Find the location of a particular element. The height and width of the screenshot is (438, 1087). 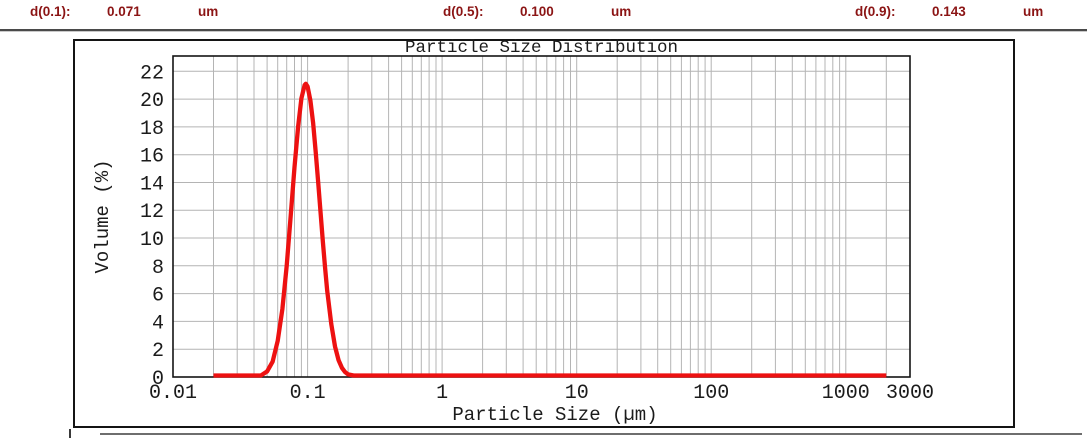

next-section-top-border is located at coordinates (591, 434).